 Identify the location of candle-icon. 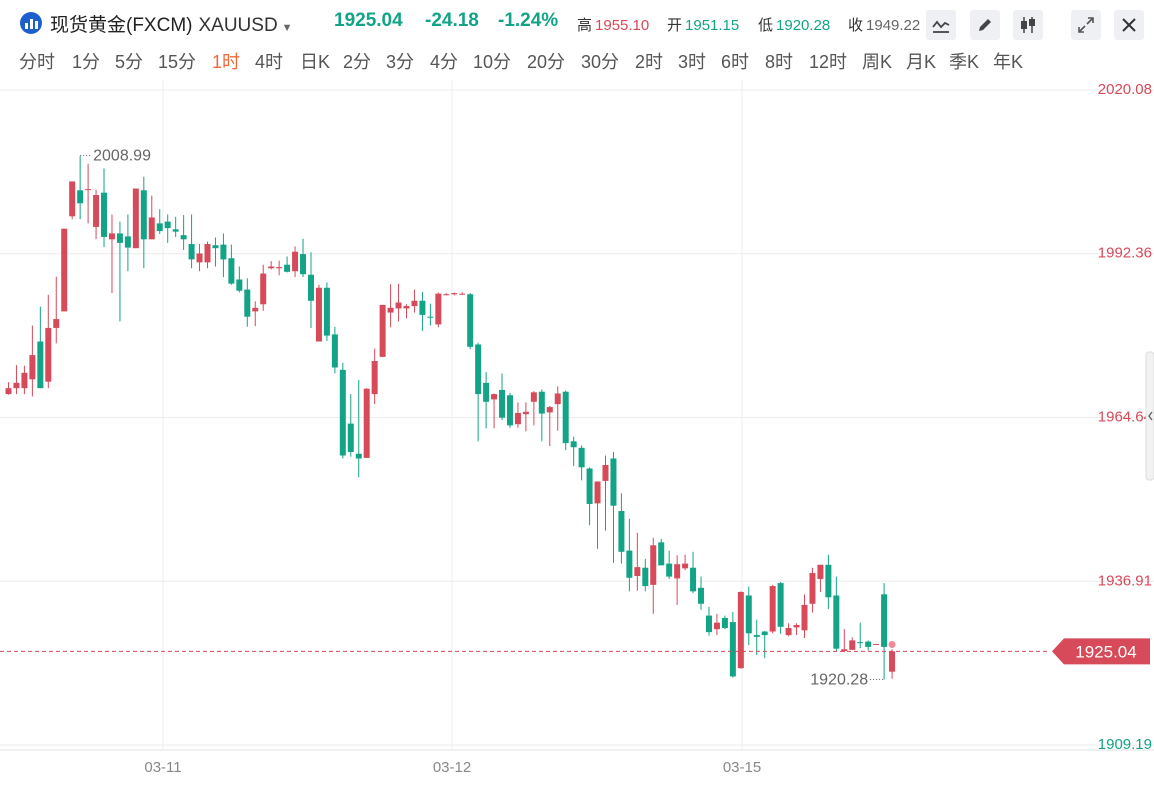
(1028, 25).